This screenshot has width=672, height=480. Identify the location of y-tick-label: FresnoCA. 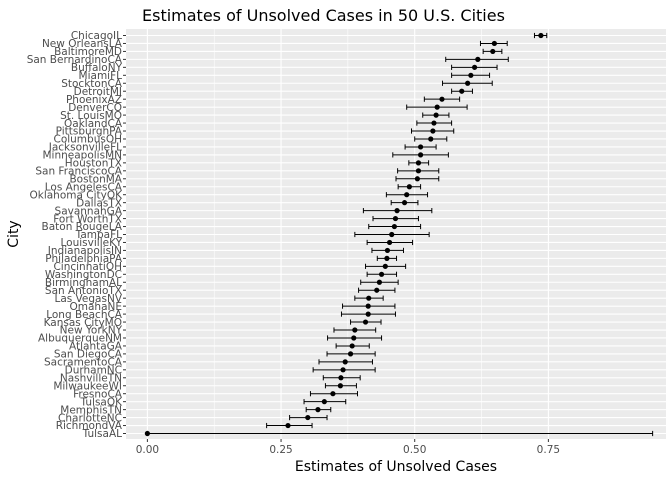
(98, 394).